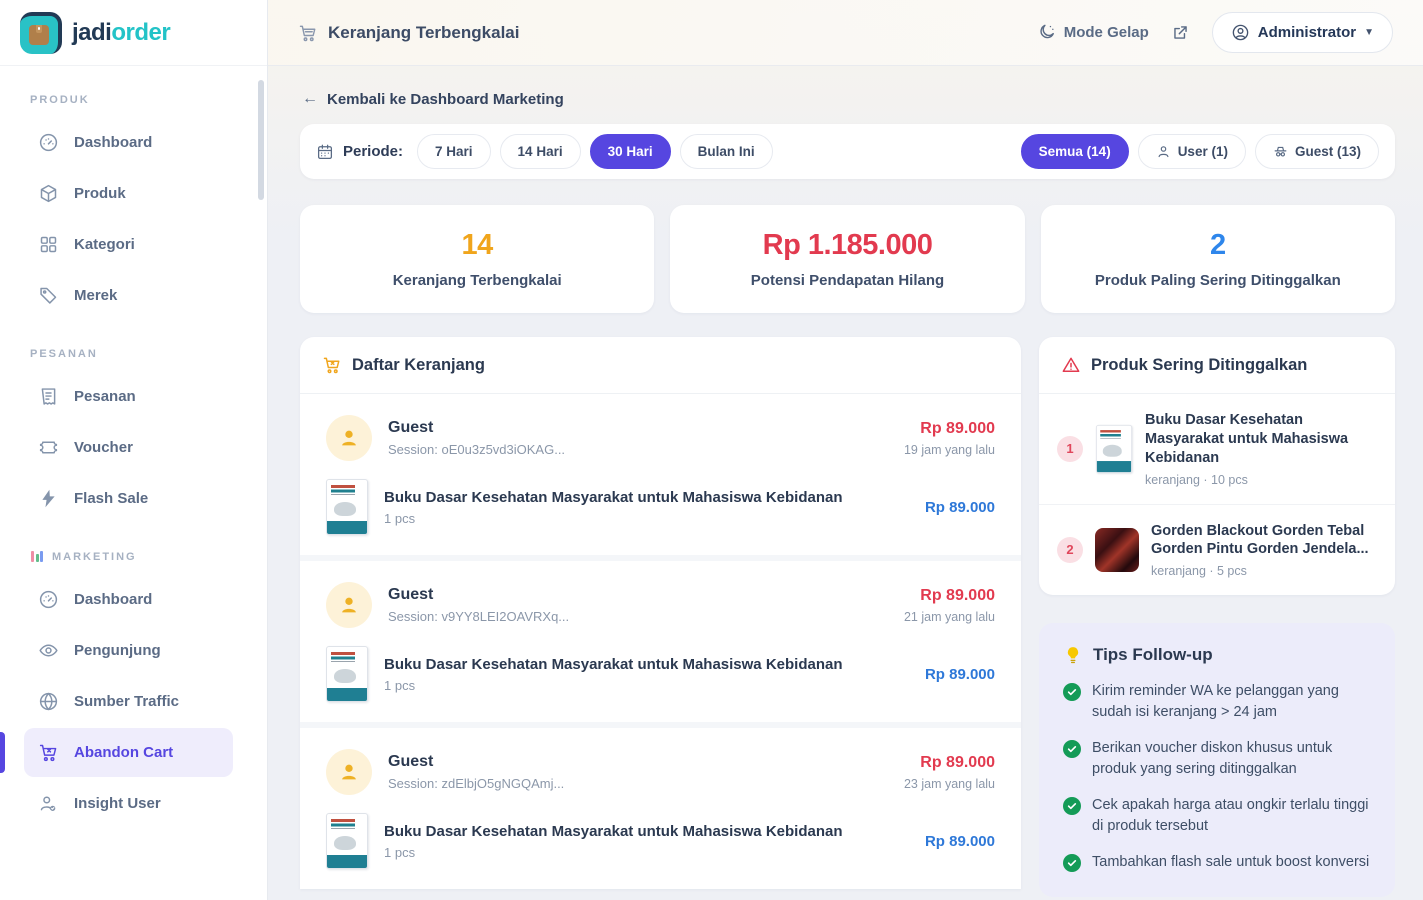  What do you see at coordinates (1071, 365) in the screenshot?
I see `warning-triangle-icon` at bounding box center [1071, 365].